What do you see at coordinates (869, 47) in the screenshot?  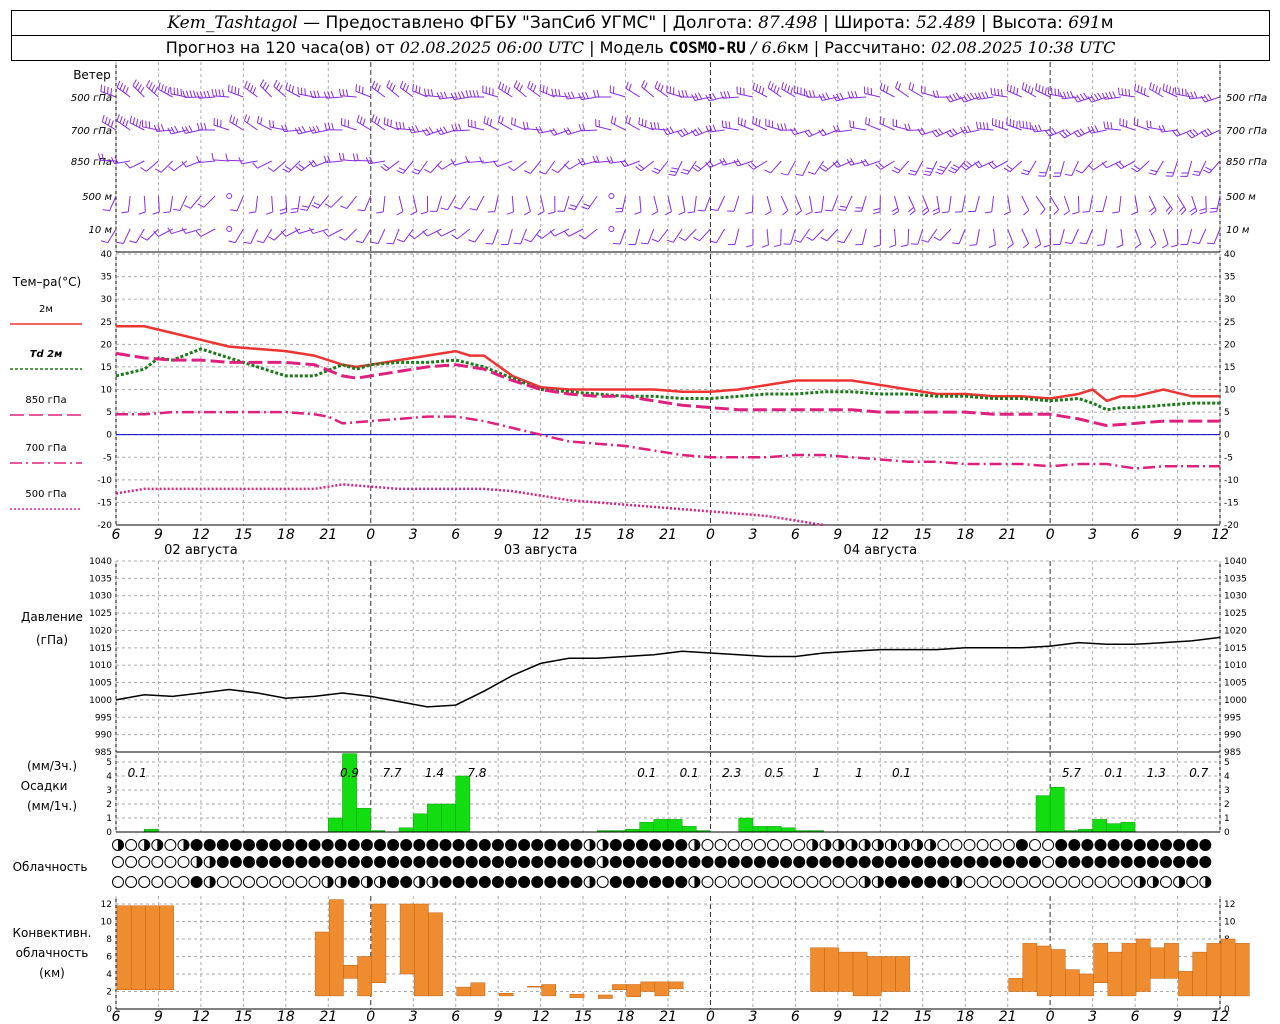 I see `calc-label: | Рассчитано:` at bounding box center [869, 47].